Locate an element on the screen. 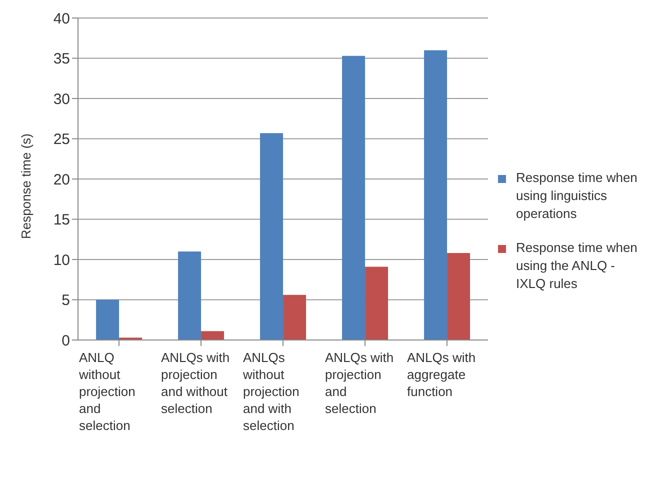  legend-label: Response time when using the ANLQ -IXLQ rules is located at coordinates (577, 266).